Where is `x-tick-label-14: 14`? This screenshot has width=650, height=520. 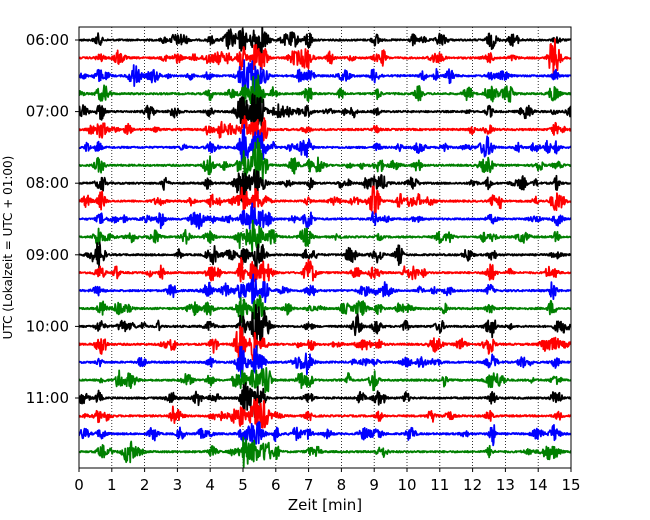 x-tick-label-14: 14 is located at coordinates (538, 485).